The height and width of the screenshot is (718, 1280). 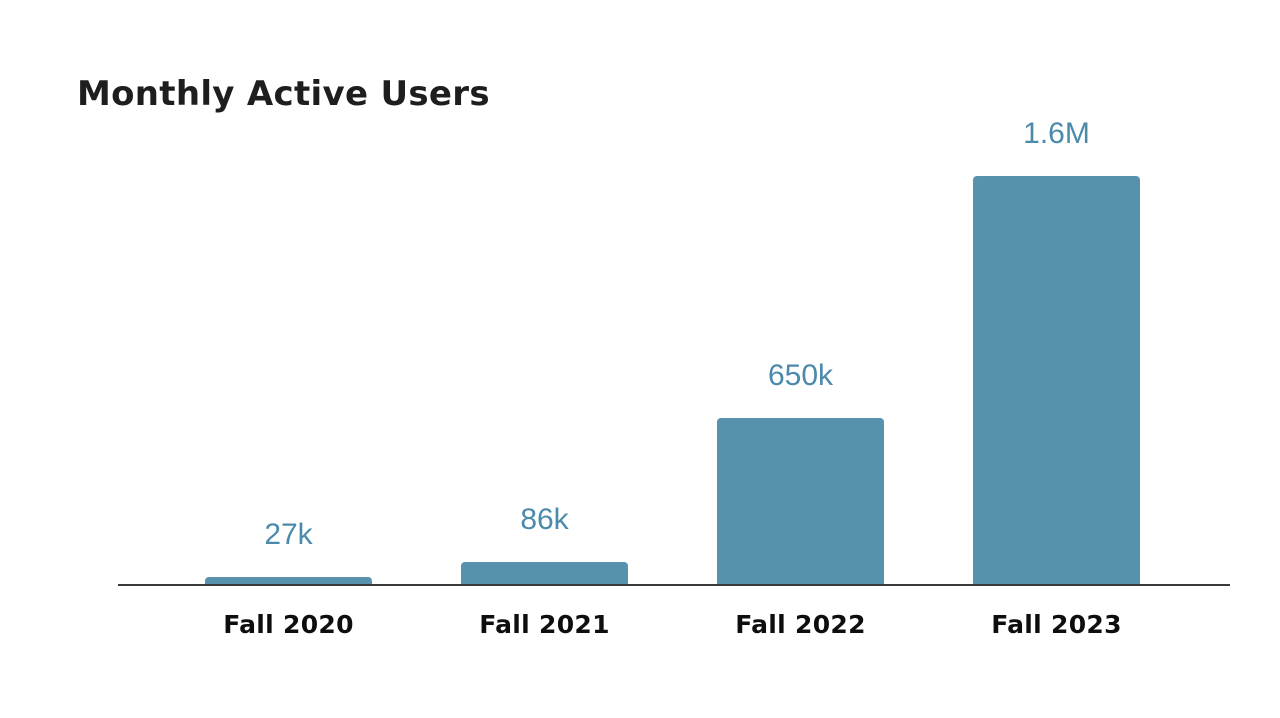 What do you see at coordinates (1056, 133) in the screenshot?
I see `value-label-fall-2023: 1.6M` at bounding box center [1056, 133].